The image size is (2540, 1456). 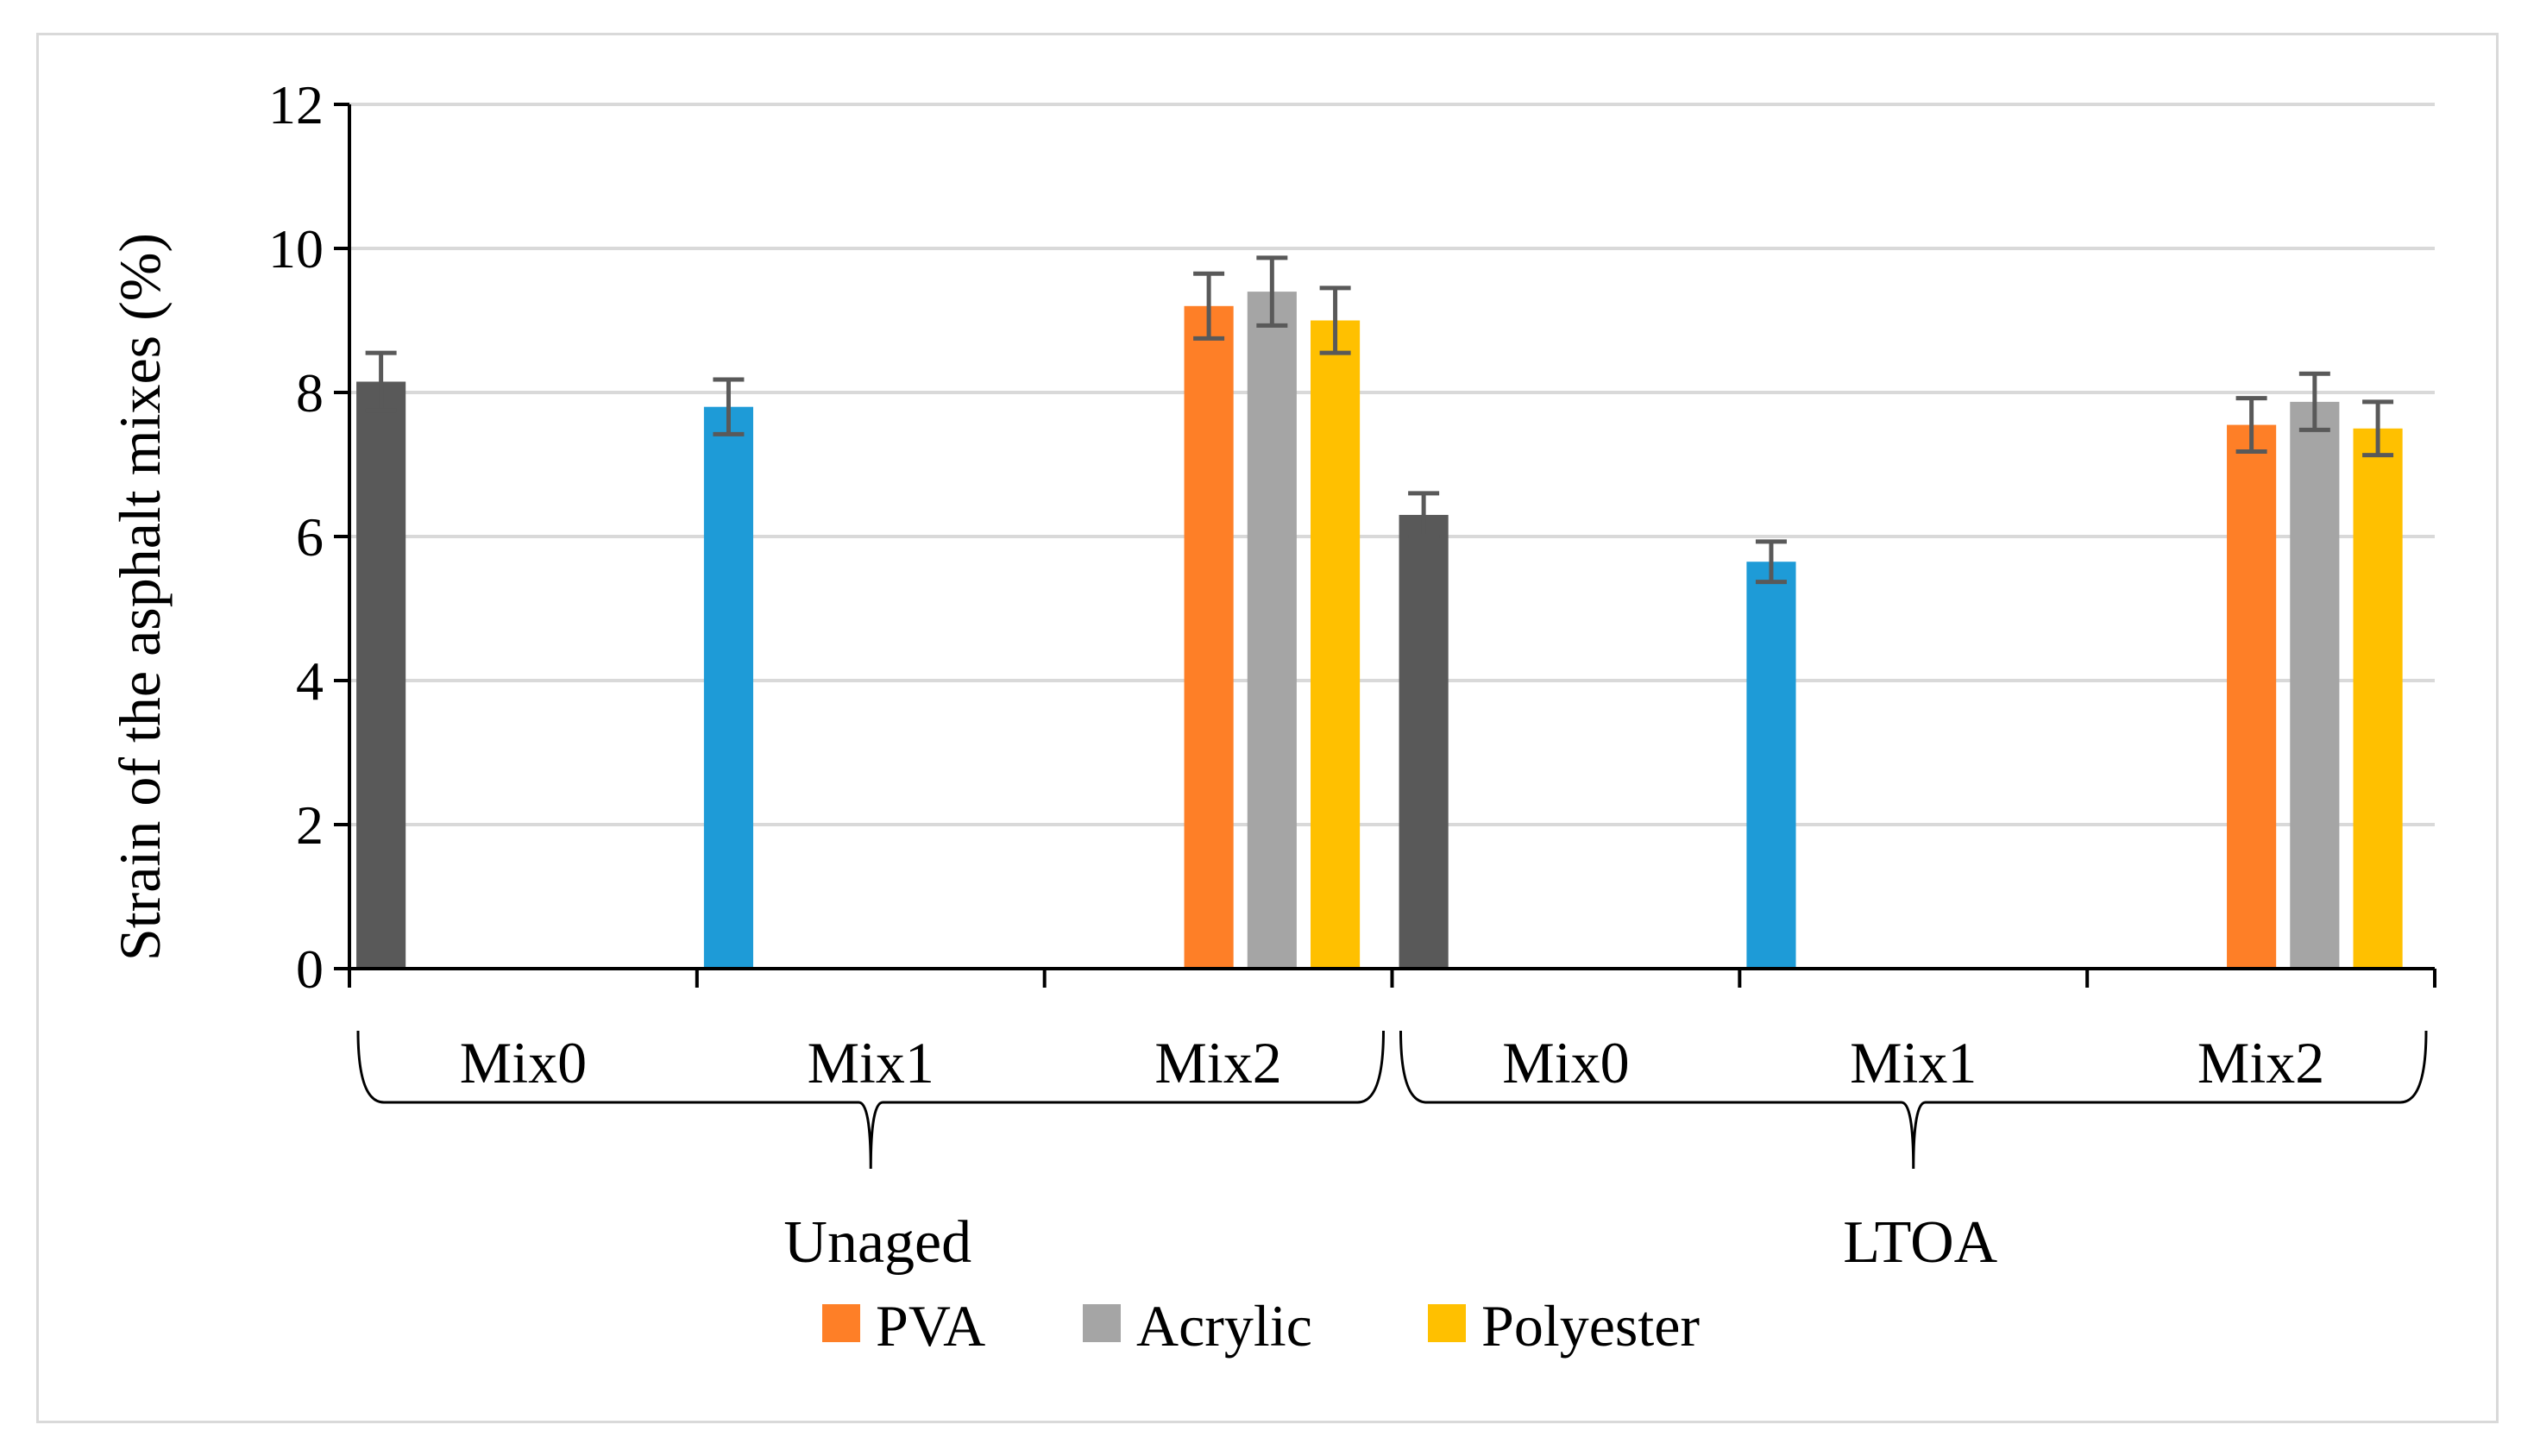 I want to click on y-axis-label: Strain of the asphalt mixes (%), so click(x=140, y=597).